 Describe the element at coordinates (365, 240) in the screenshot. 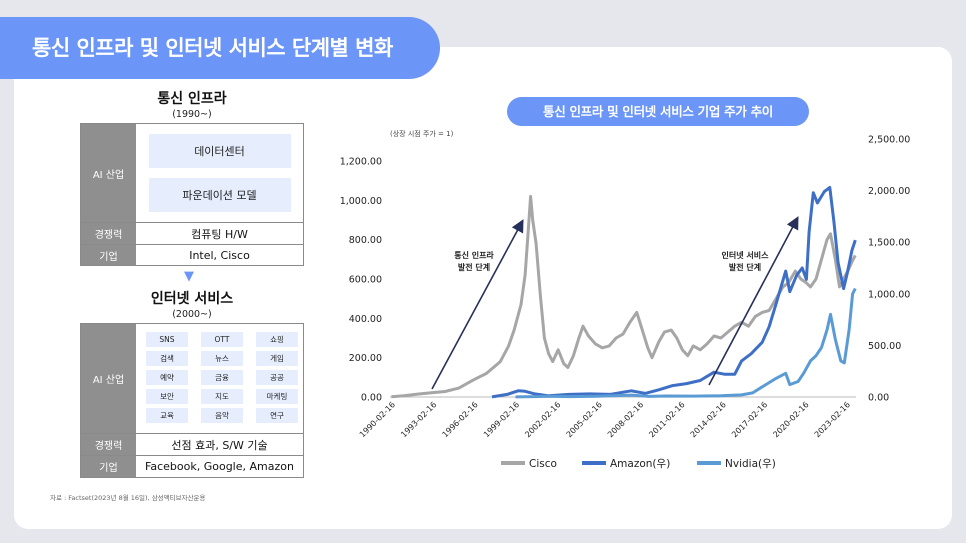

I see `y-left-tick-label: 800.00` at that location.